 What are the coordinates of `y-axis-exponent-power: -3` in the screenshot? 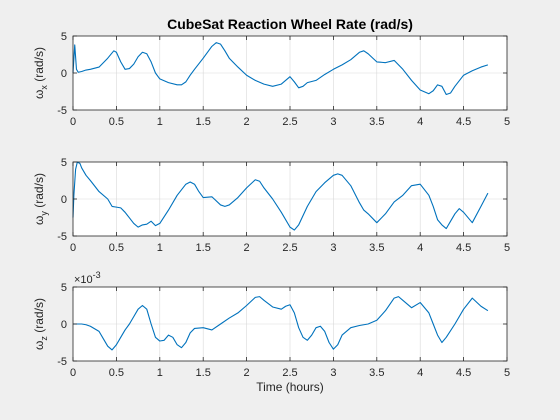 It's located at (97, 275).